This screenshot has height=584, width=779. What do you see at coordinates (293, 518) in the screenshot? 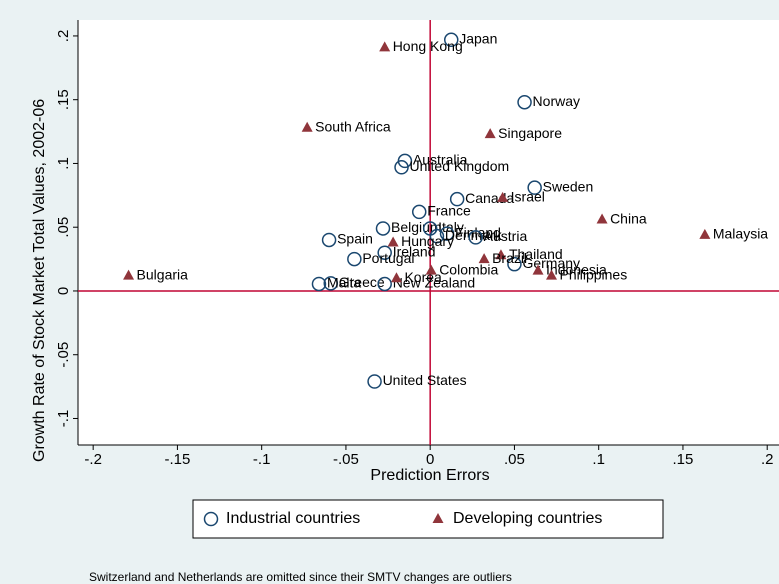
I see `legend-label: Industrial countries` at bounding box center [293, 518].